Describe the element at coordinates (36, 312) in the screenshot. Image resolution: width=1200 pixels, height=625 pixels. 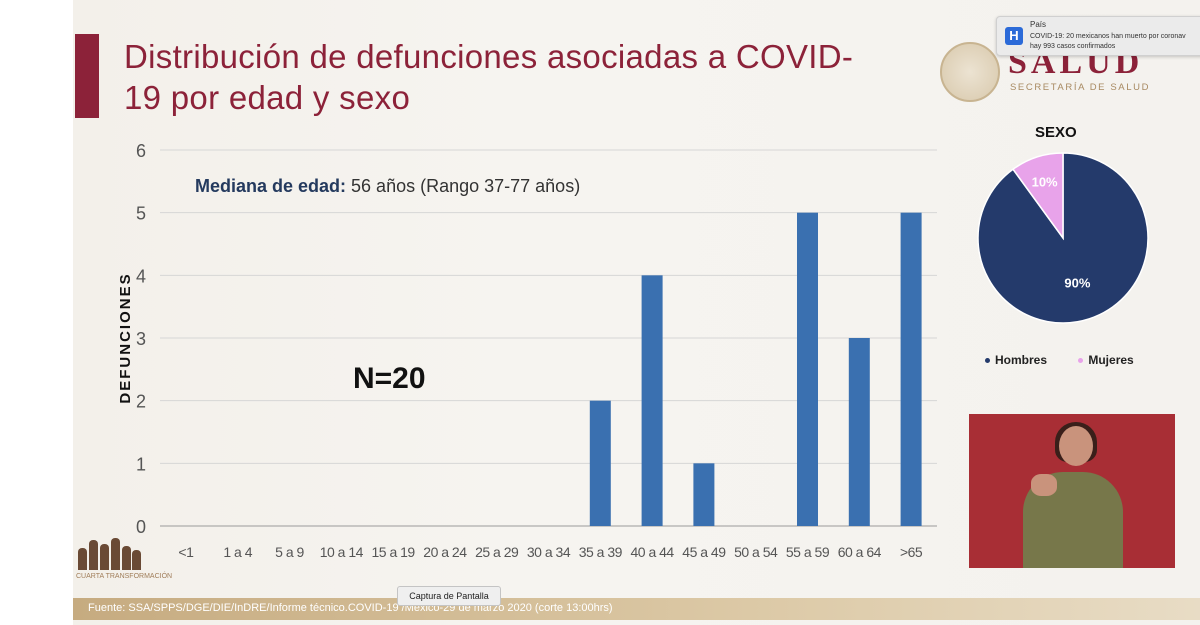
I see `left-margin` at that location.